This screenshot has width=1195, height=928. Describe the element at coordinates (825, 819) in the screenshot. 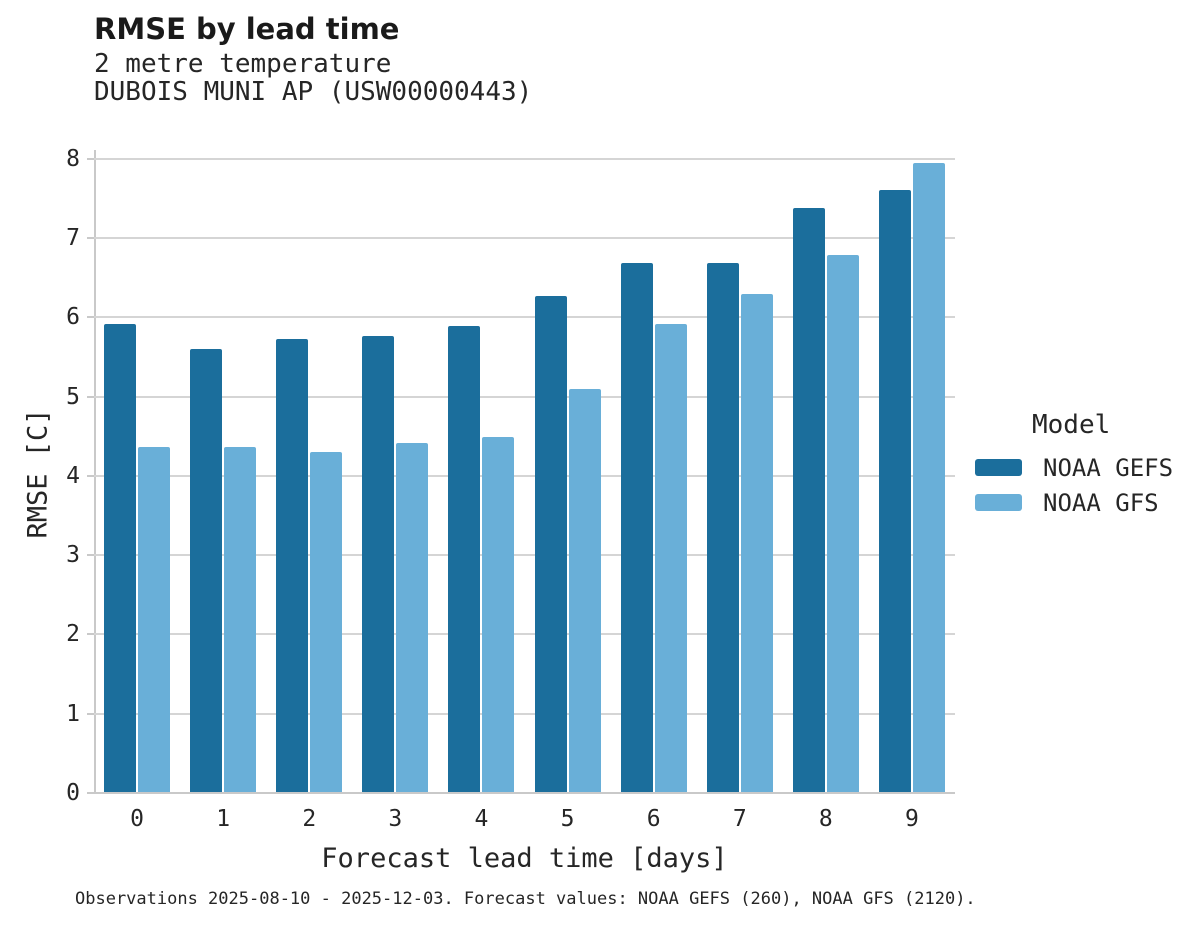

I see `x-tick-label-8: 8` at that location.